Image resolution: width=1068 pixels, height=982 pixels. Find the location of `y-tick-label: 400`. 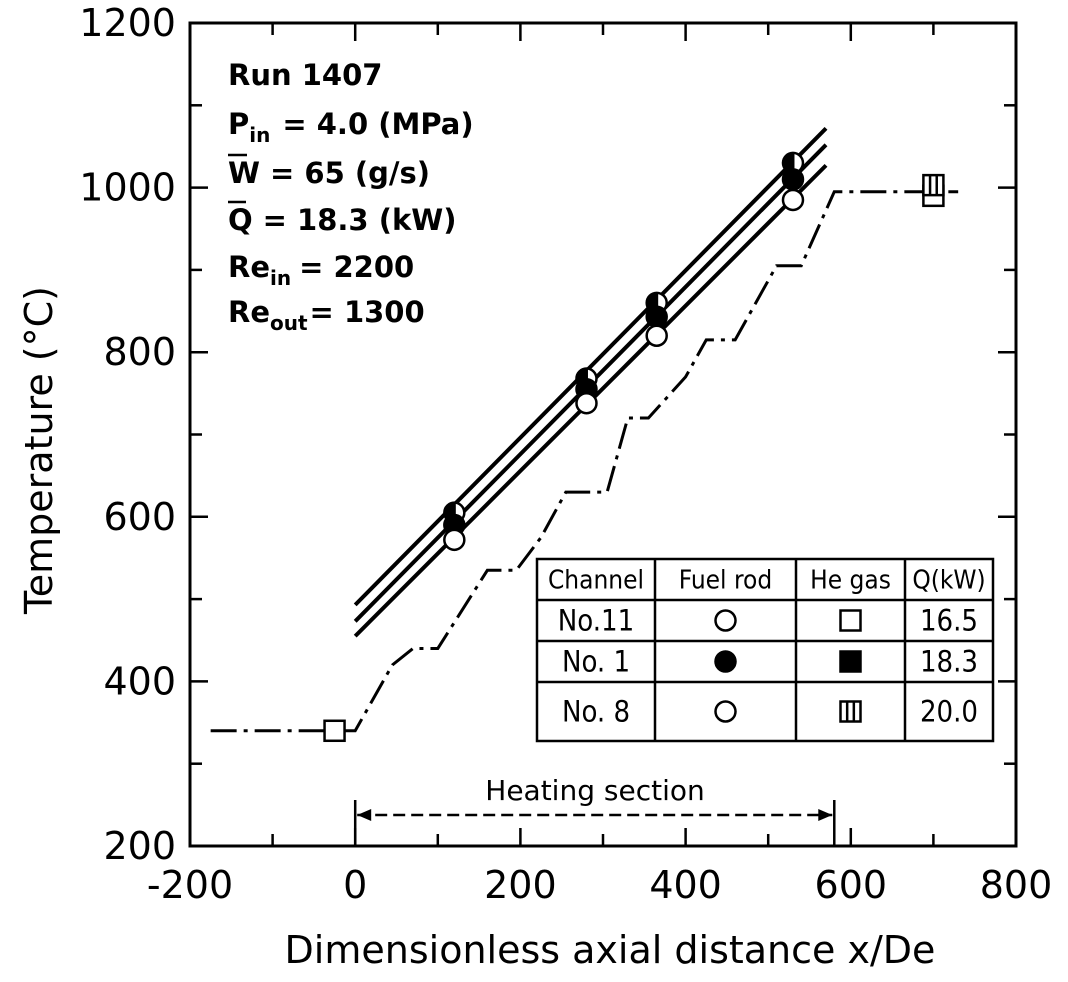

y-tick-label: 400 is located at coordinates (139, 681).